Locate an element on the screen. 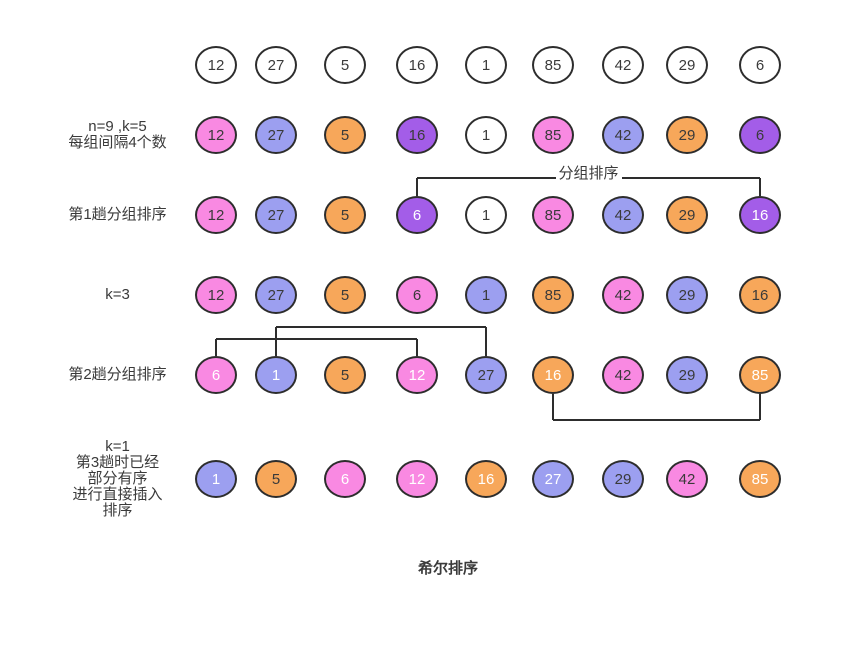 The height and width of the screenshot is (646, 841). number-circle-row0-col2: 5 is located at coordinates (345, 65).